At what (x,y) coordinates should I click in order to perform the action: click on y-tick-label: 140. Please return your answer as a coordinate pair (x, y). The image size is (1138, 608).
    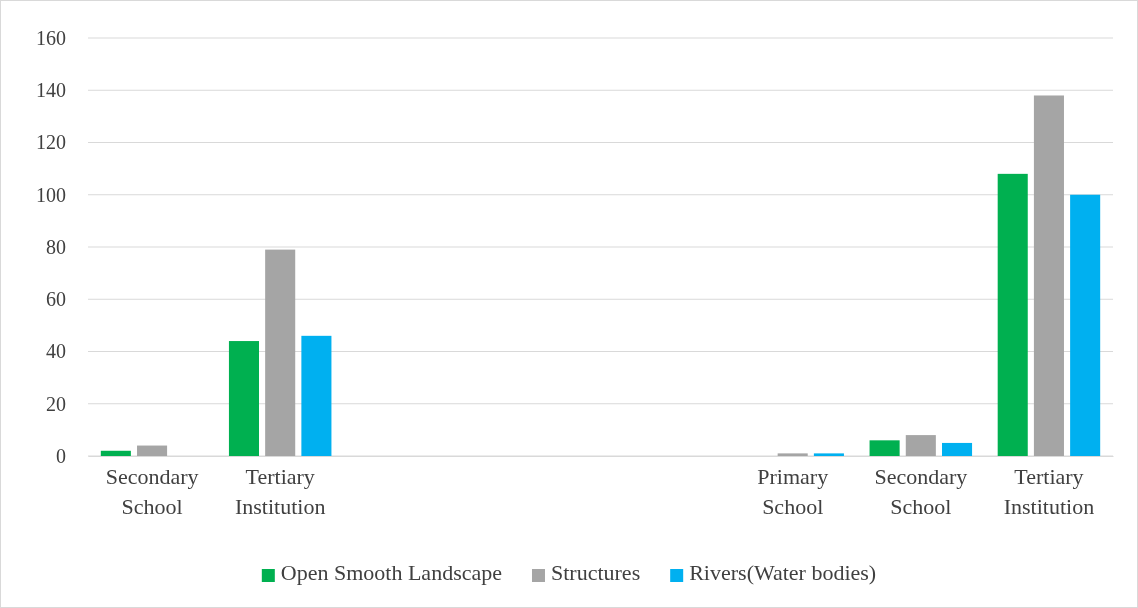
    Looking at the image, I should click on (51, 90).